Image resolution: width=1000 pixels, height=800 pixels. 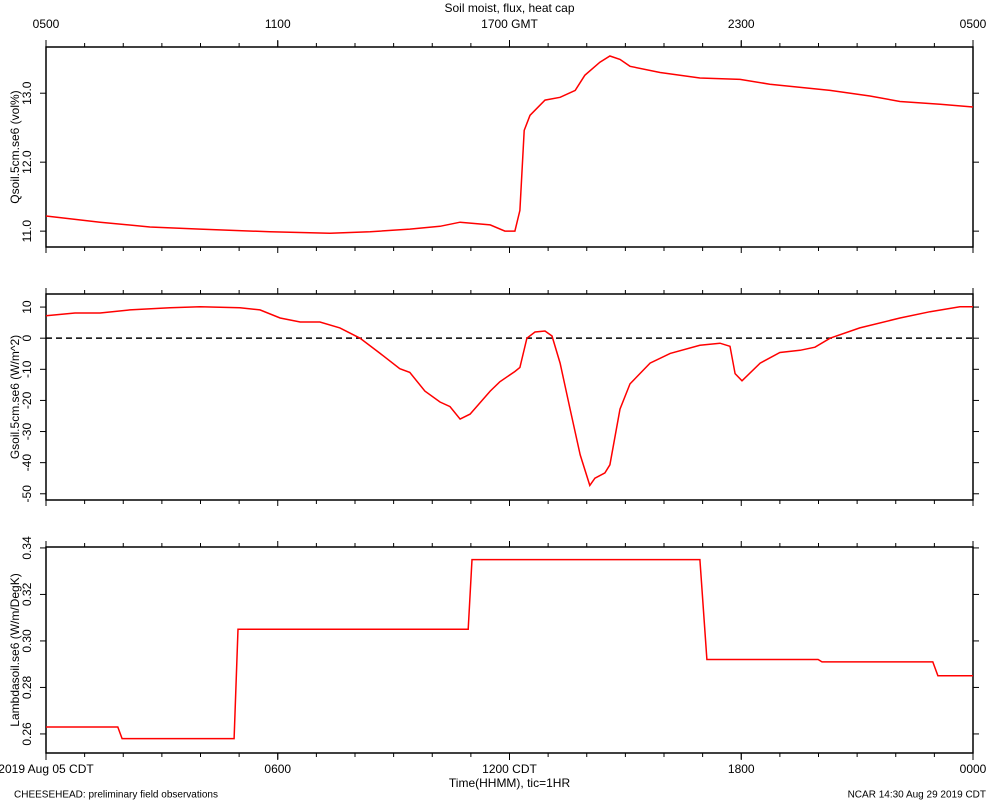 I want to click on y-tick-label: -30, so click(x=27, y=432).